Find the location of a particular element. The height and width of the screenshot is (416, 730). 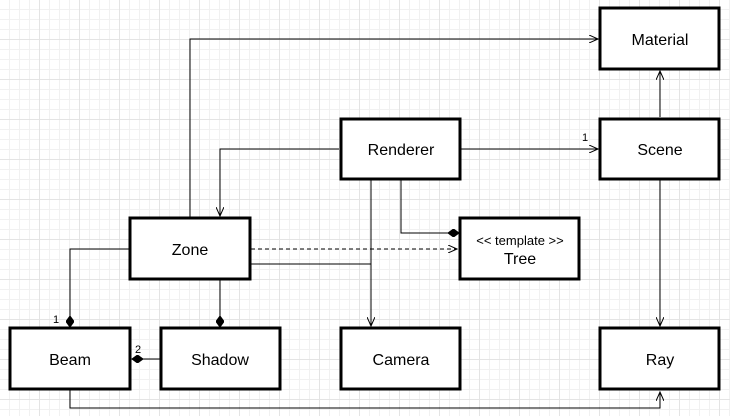

class-ray: Ray is located at coordinates (659, 358).